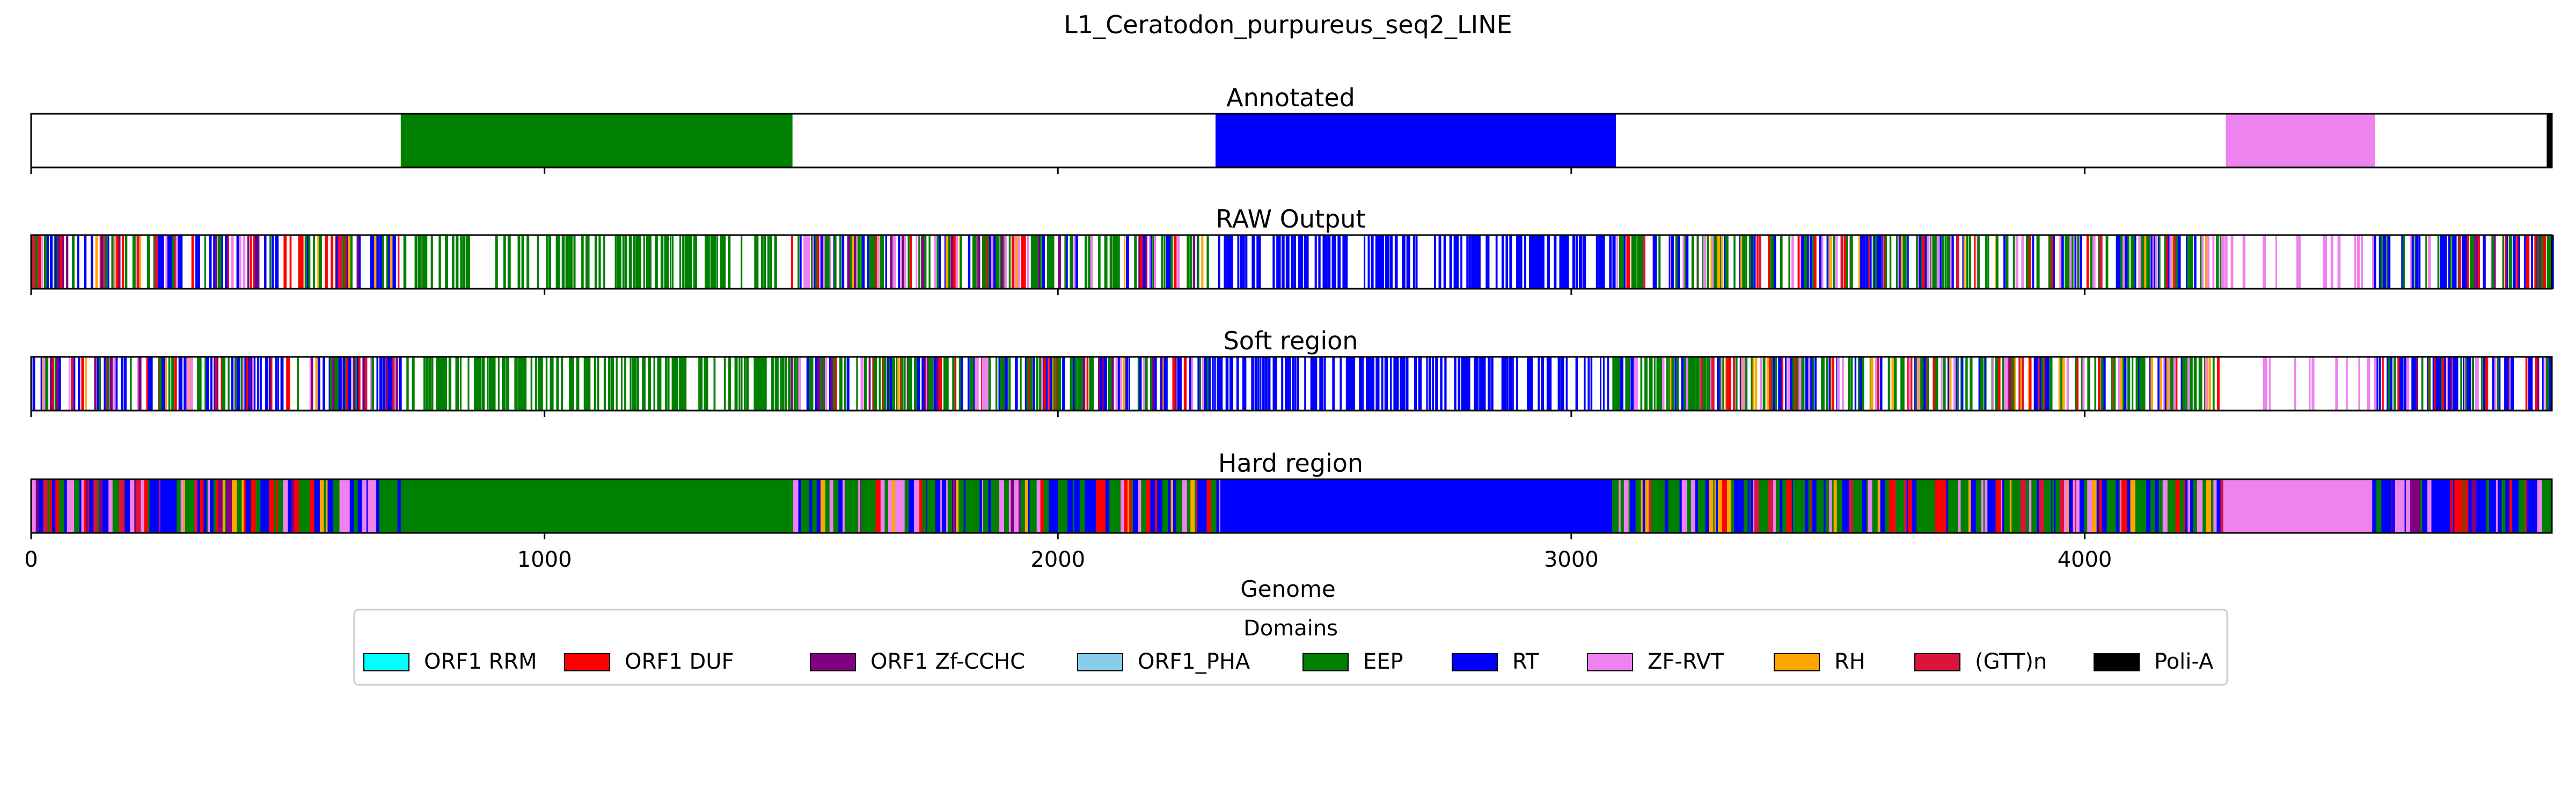 This screenshot has height=805, width=2576. I want to click on tick-rh, so click(1950, 384).